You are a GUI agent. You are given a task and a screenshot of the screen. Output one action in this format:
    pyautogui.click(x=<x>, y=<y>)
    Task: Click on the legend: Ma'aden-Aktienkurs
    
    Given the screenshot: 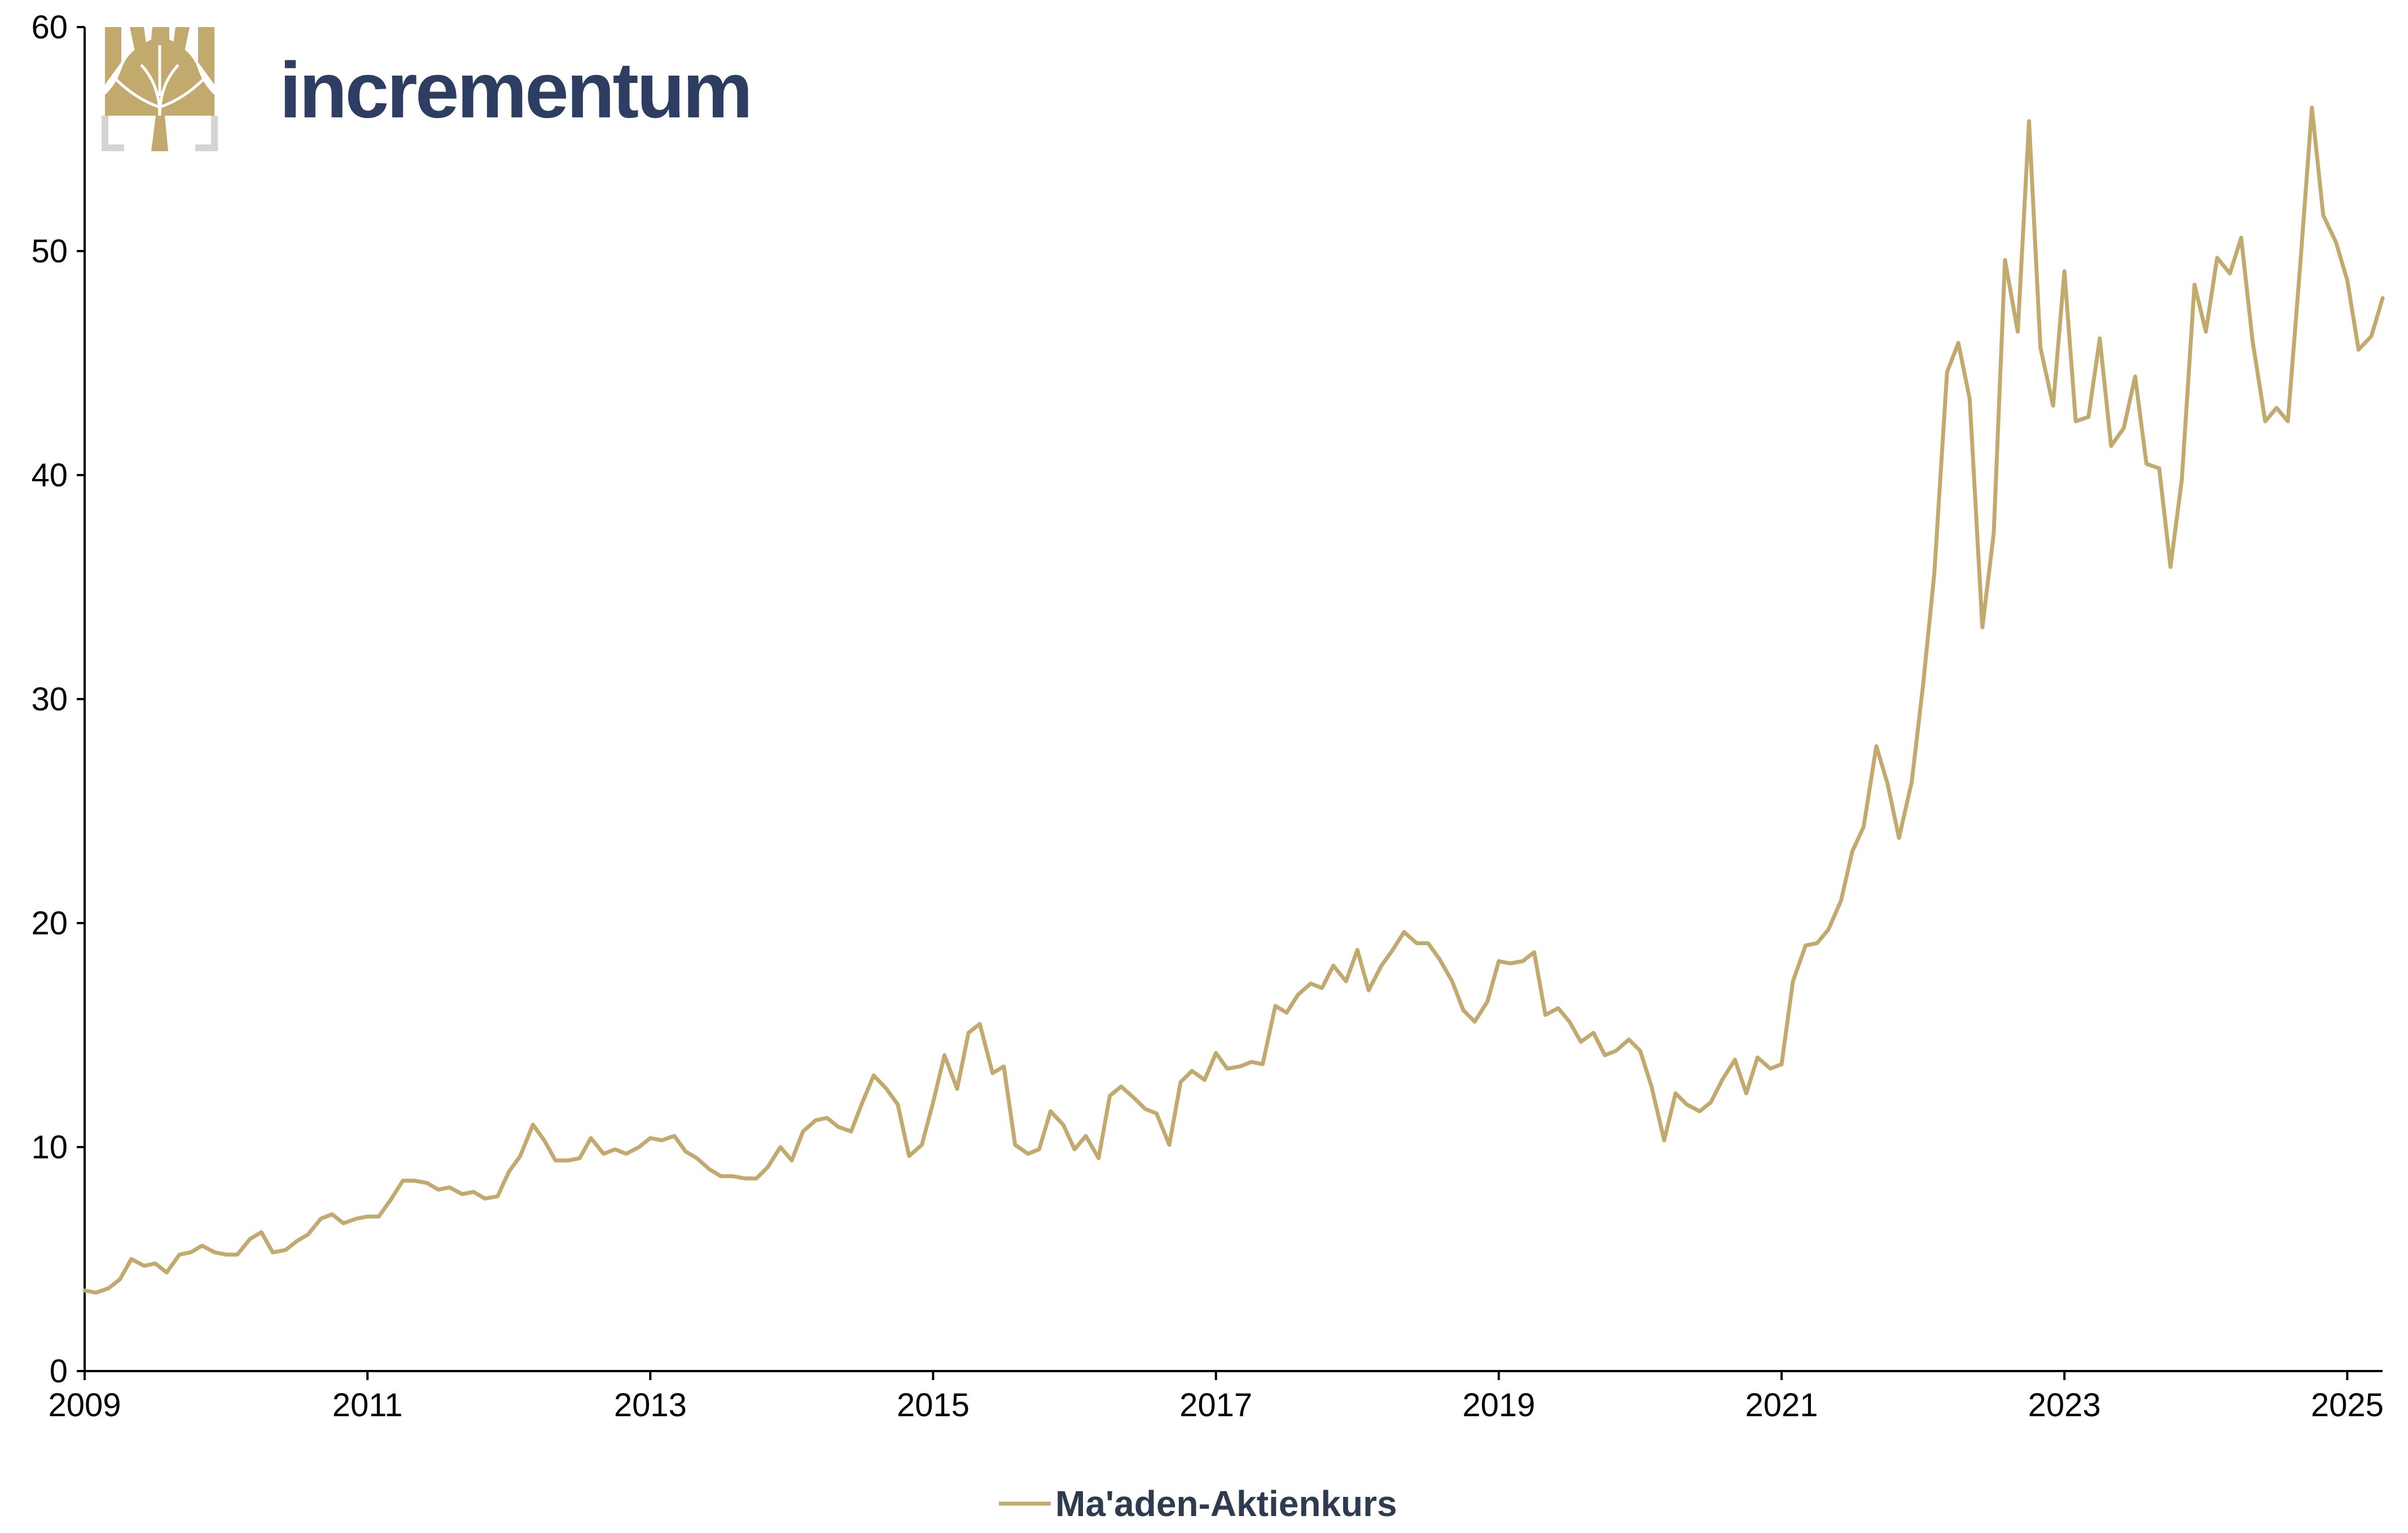 What is the action you would take?
    pyautogui.click(x=1198, y=1503)
    